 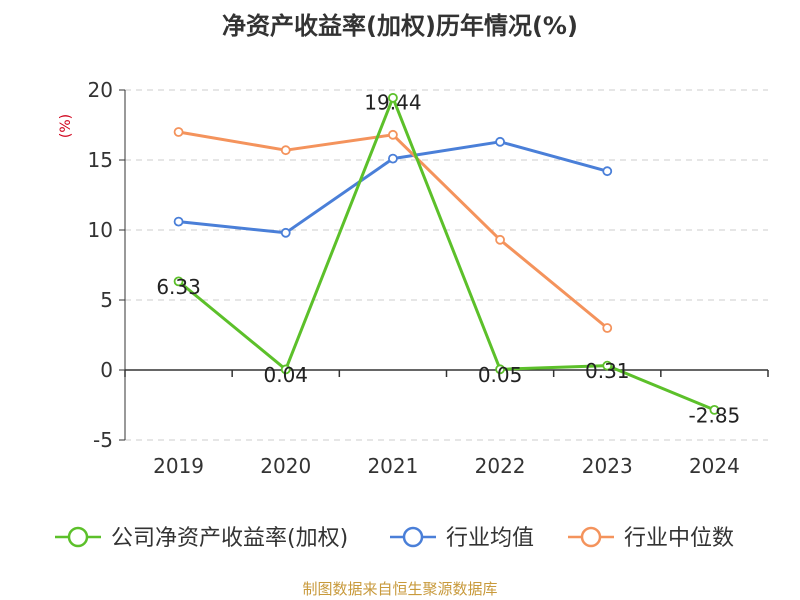 I want to click on y-tick-label: 15, so click(x=100, y=160).